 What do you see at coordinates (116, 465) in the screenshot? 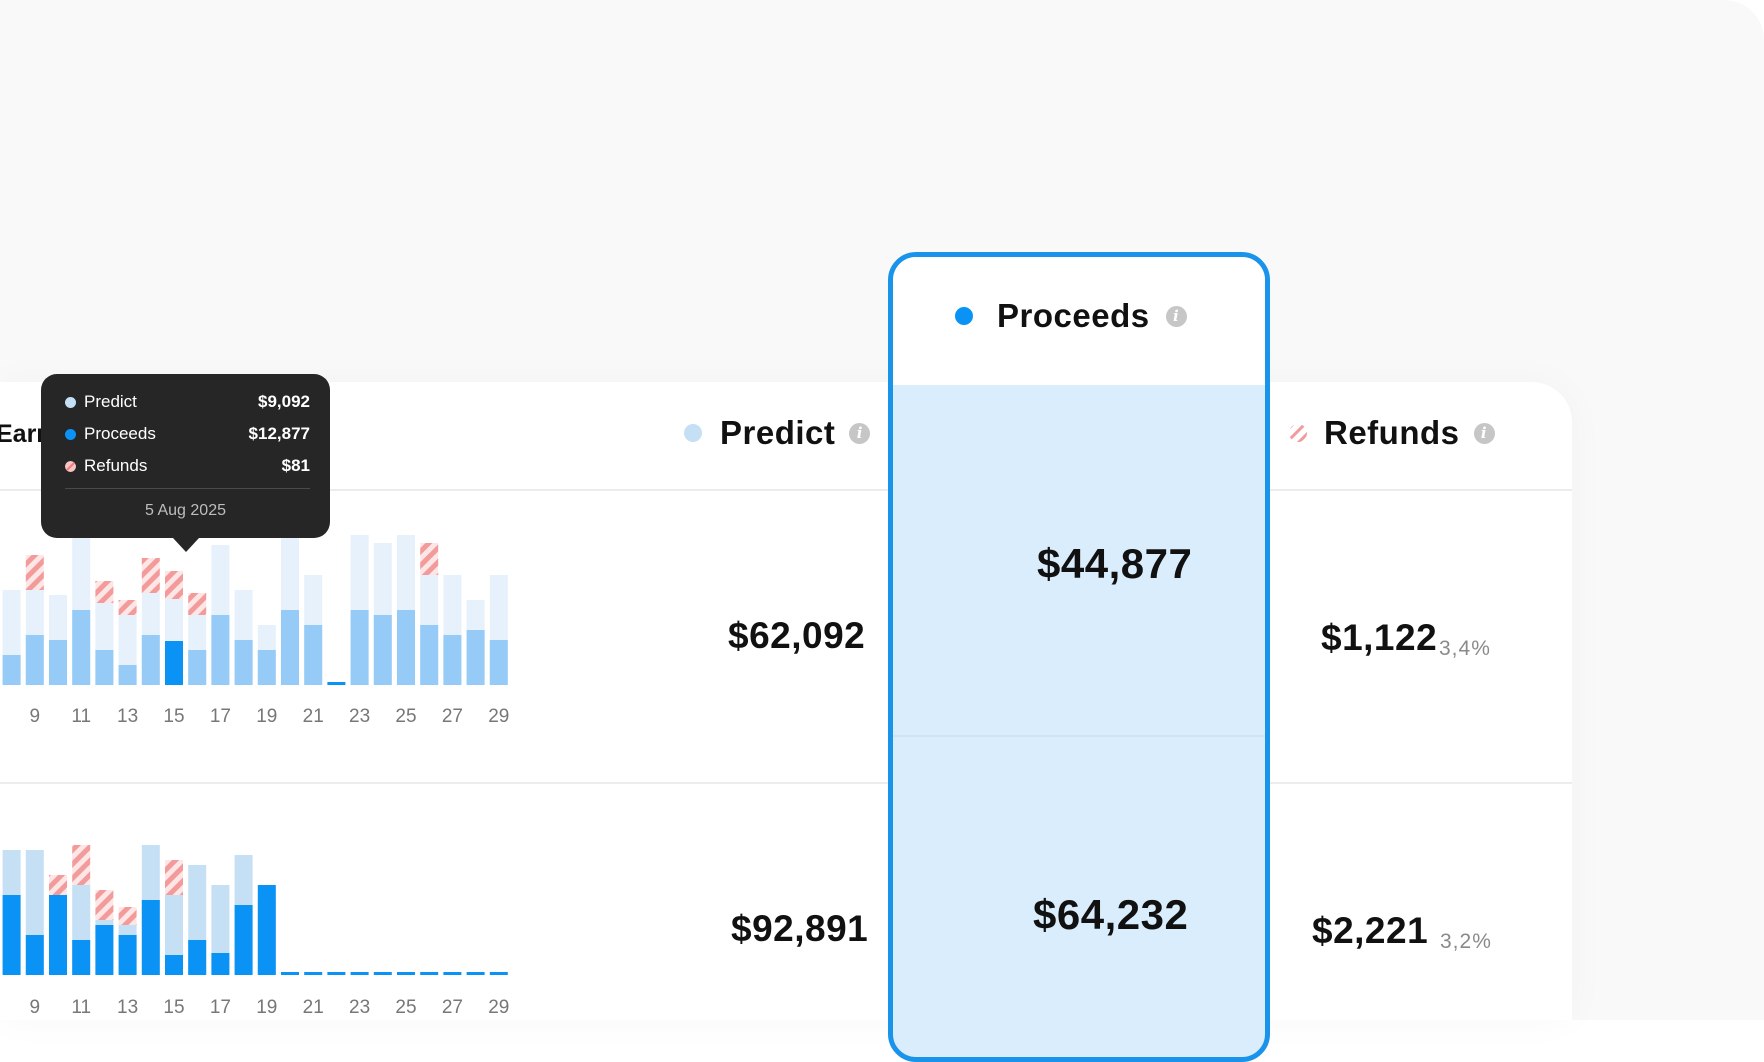
I see `tooltip-label: Refunds` at bounding box center [116, 465].